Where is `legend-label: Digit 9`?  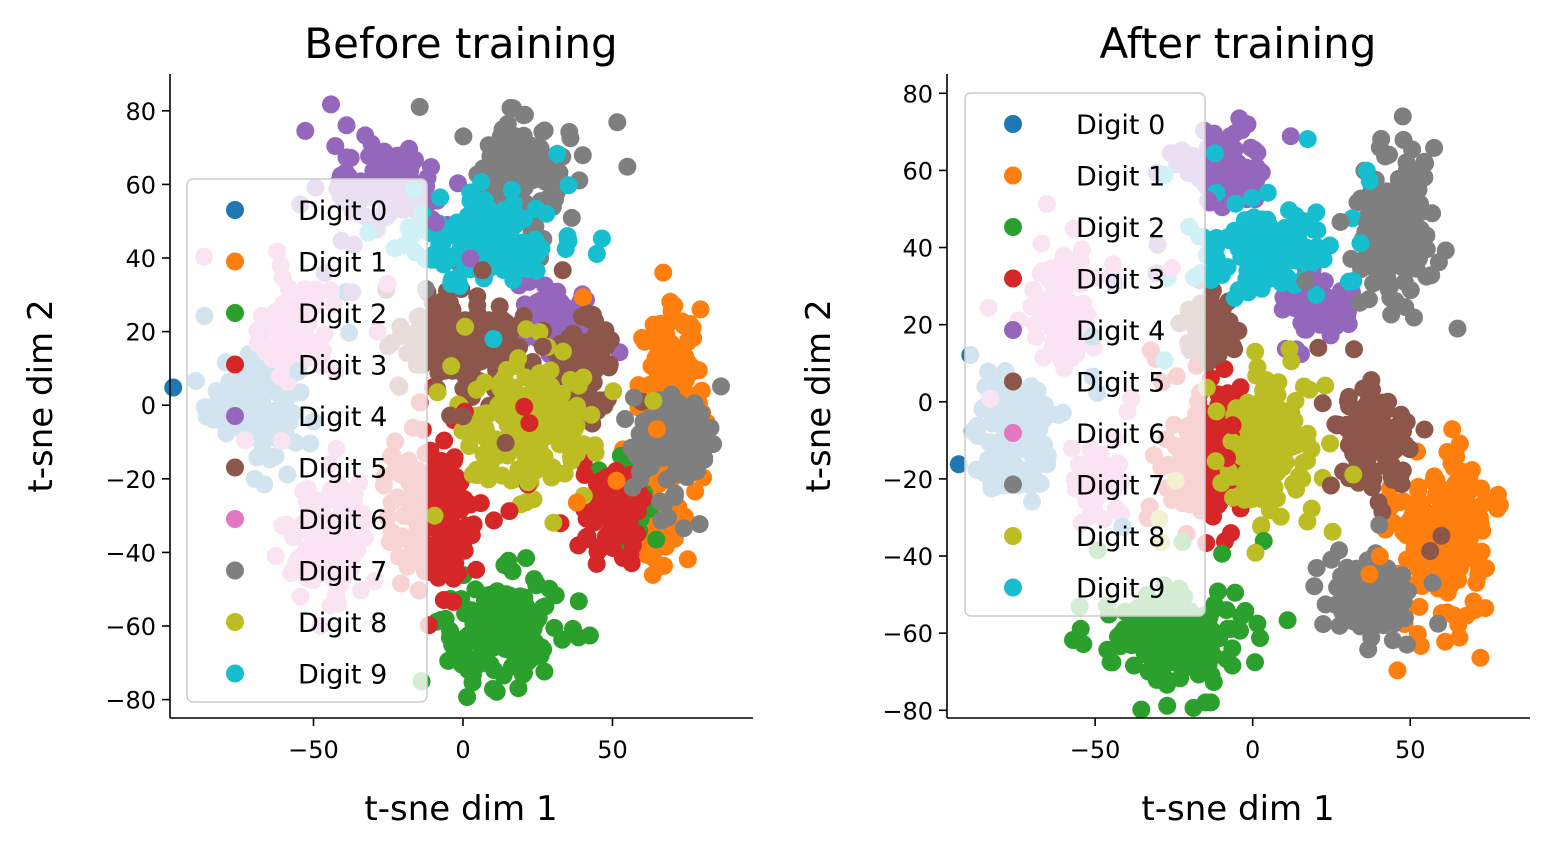 legend-label: Digit 9 is located at coordinates (342, 675).